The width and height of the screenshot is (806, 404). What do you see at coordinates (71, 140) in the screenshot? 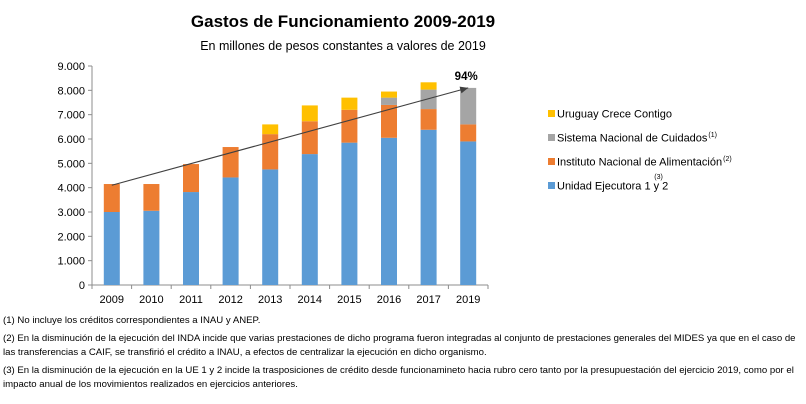
I see `y-tick-label: 6.000` at bounding box center [71, 140].